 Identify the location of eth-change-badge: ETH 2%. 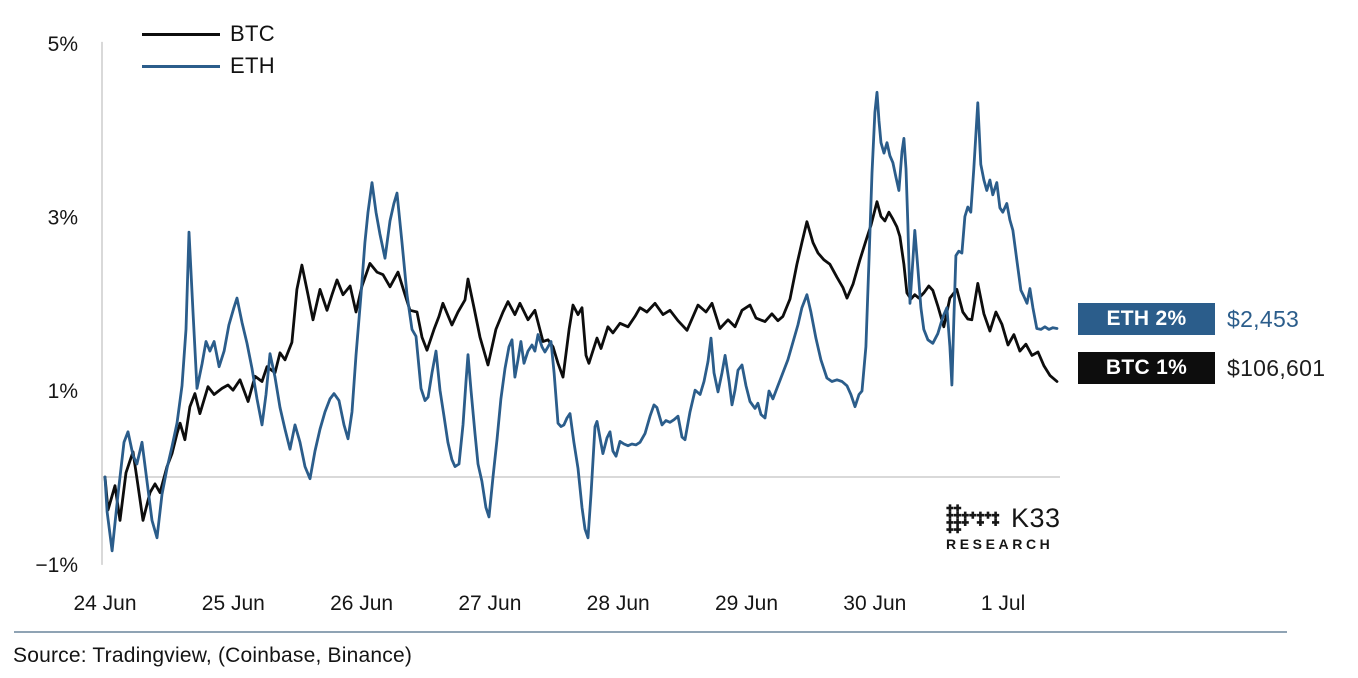
(1146, 319).